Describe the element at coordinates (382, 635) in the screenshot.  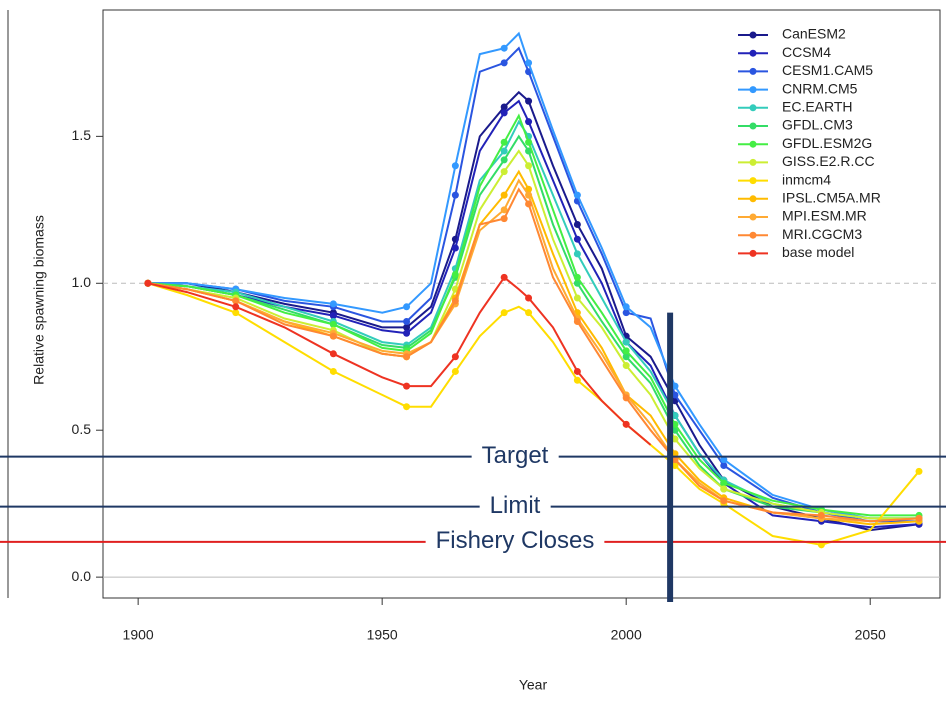
I see `x-tick-label: 1950` at that location.